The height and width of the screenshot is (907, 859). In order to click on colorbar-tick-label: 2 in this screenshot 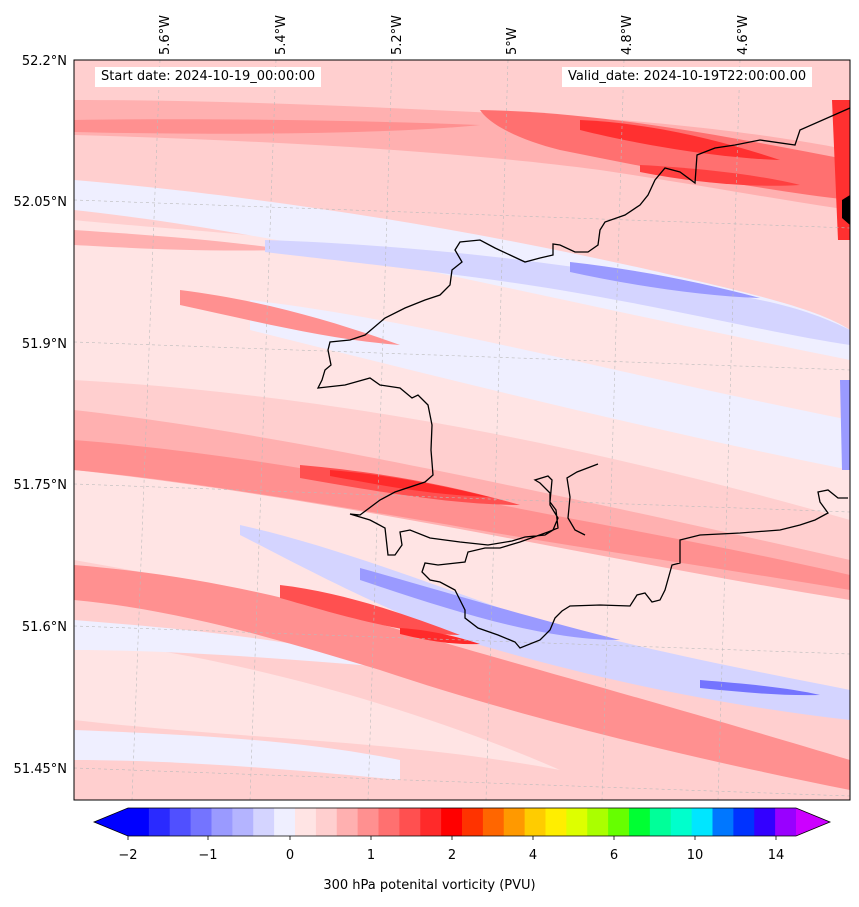, I will do `click(452, 855)`.